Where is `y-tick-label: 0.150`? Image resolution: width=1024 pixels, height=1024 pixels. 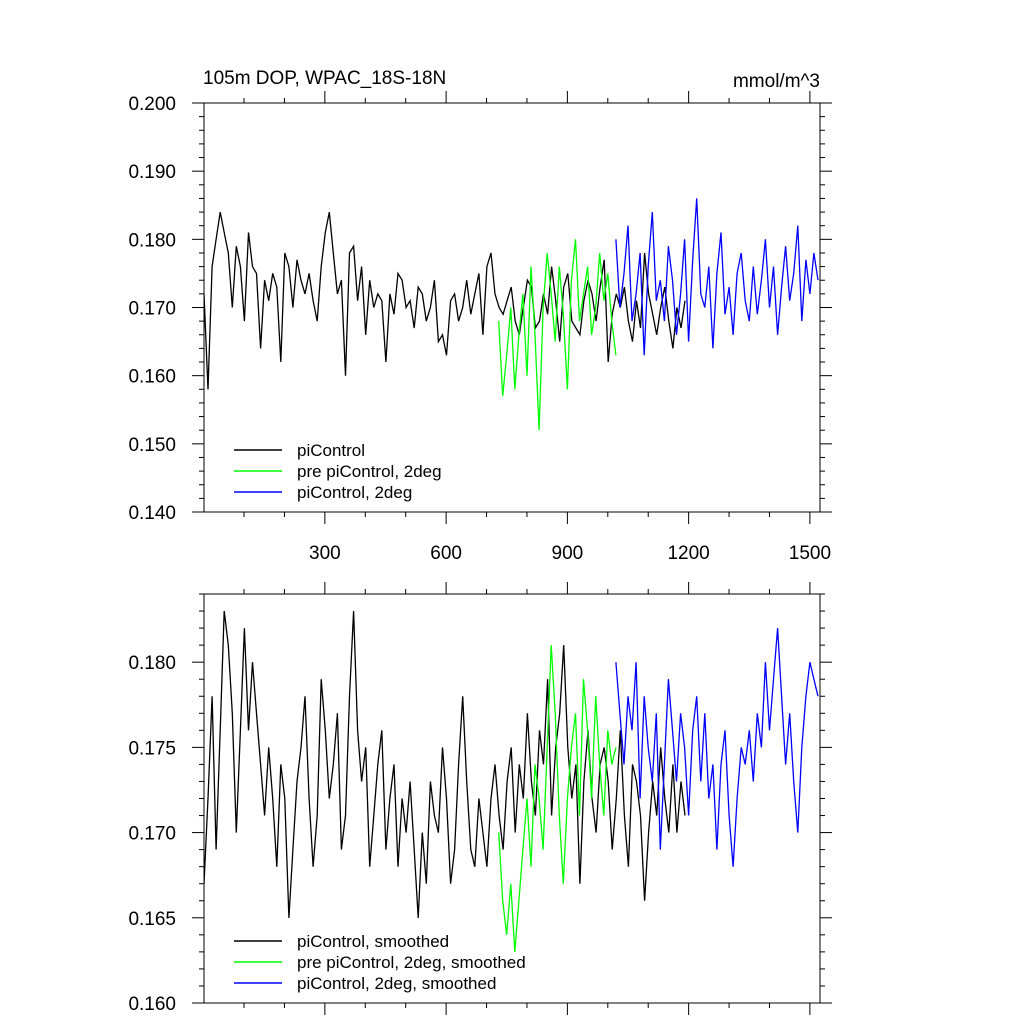 y-tick-label: 0.150 is located at coordinates (152, 445).